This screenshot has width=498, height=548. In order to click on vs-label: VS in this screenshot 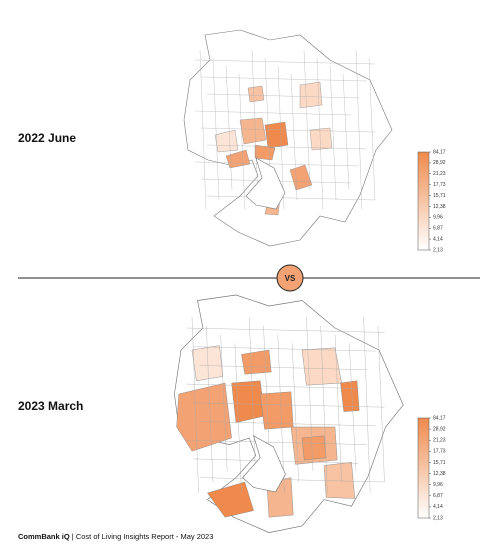, I will do `click(290, 278)`.